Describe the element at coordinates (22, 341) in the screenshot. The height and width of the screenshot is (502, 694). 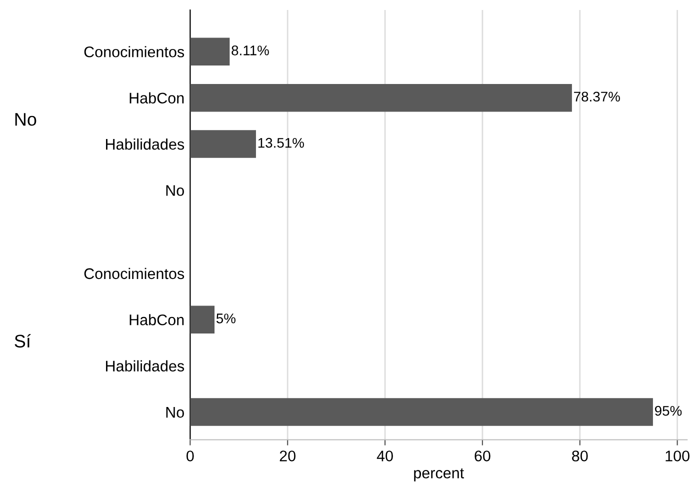
I see `text: Sí` at that location.